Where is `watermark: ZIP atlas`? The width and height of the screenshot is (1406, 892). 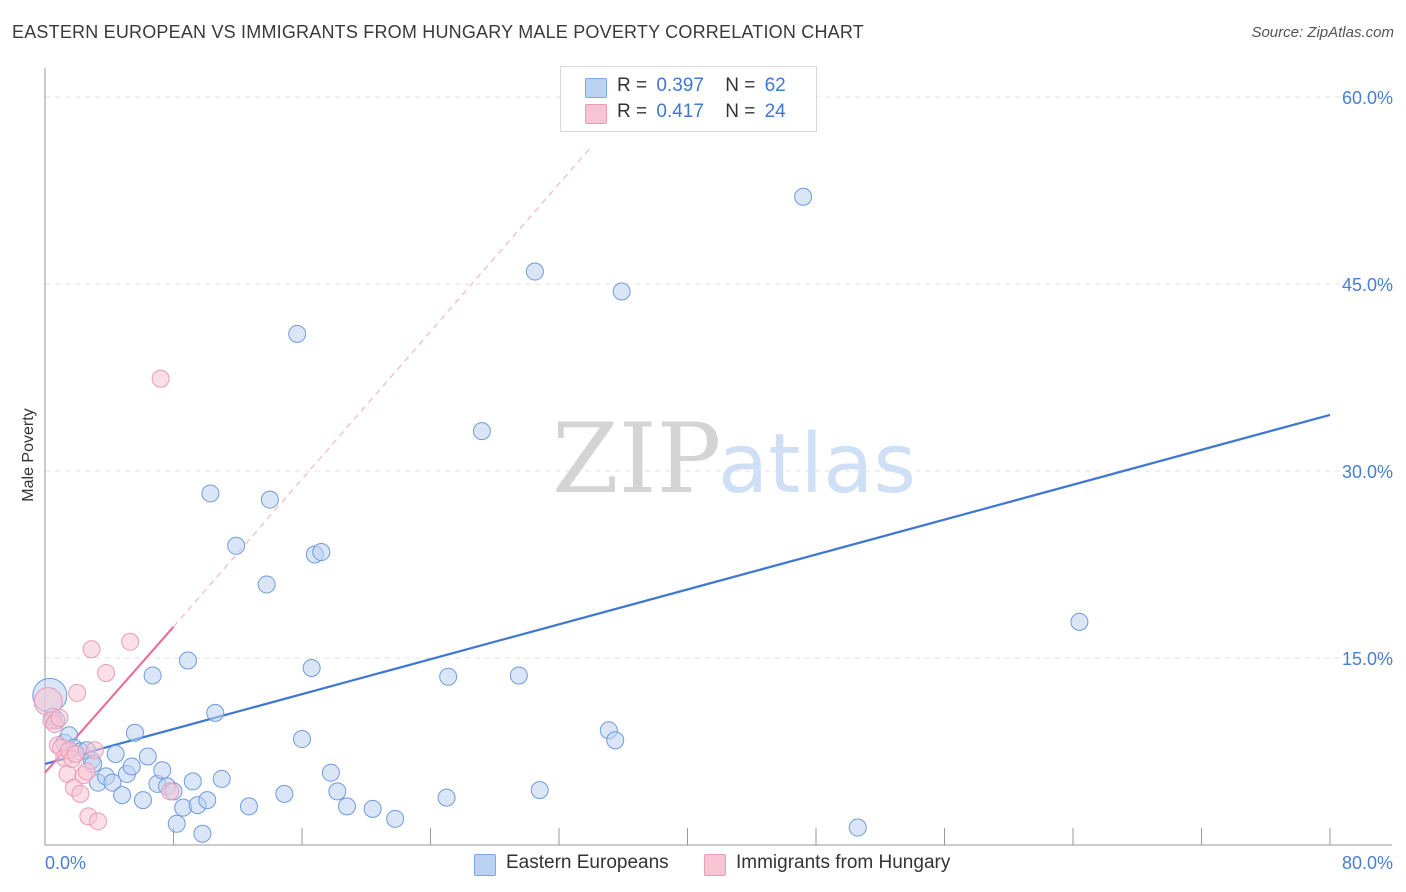
watermark: ZIP atlas is located at coordinates (734, 459).